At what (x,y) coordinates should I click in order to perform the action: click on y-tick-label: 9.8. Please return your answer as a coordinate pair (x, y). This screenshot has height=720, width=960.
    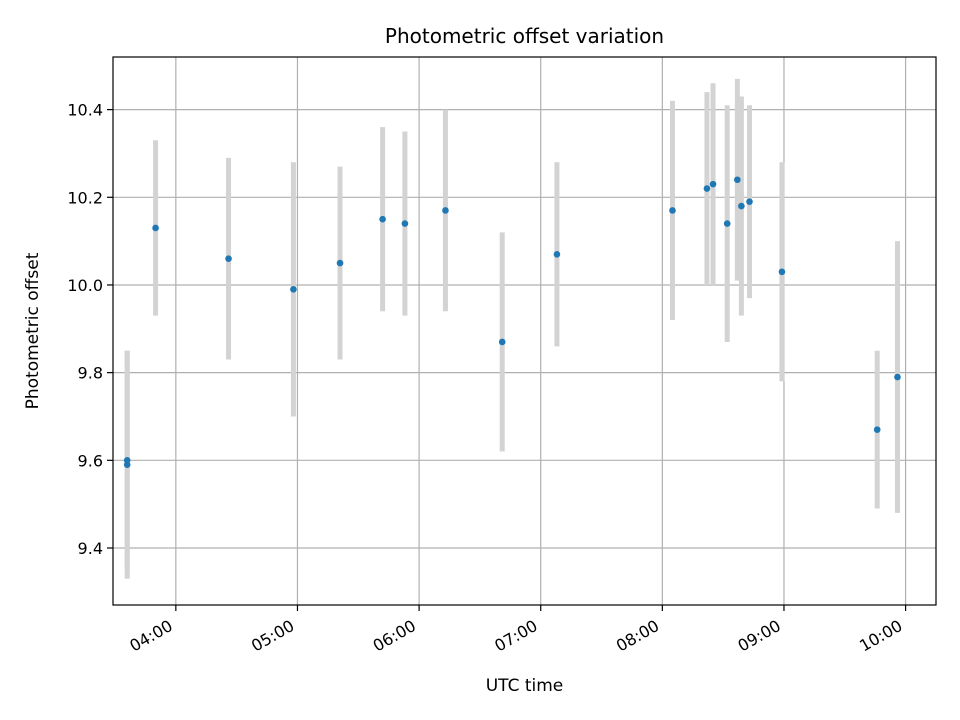
    Looking at the image, I should click on (90, 373).